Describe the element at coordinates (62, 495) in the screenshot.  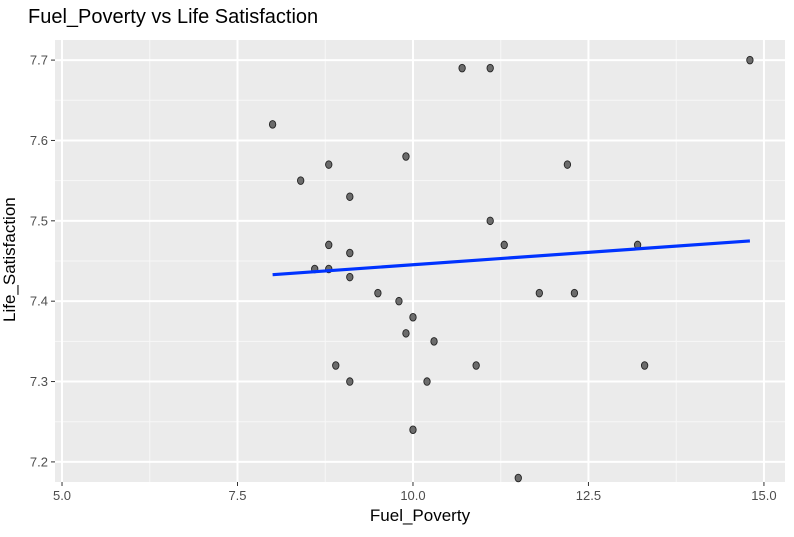
I see `x-tick-label: 5.0` at that location.